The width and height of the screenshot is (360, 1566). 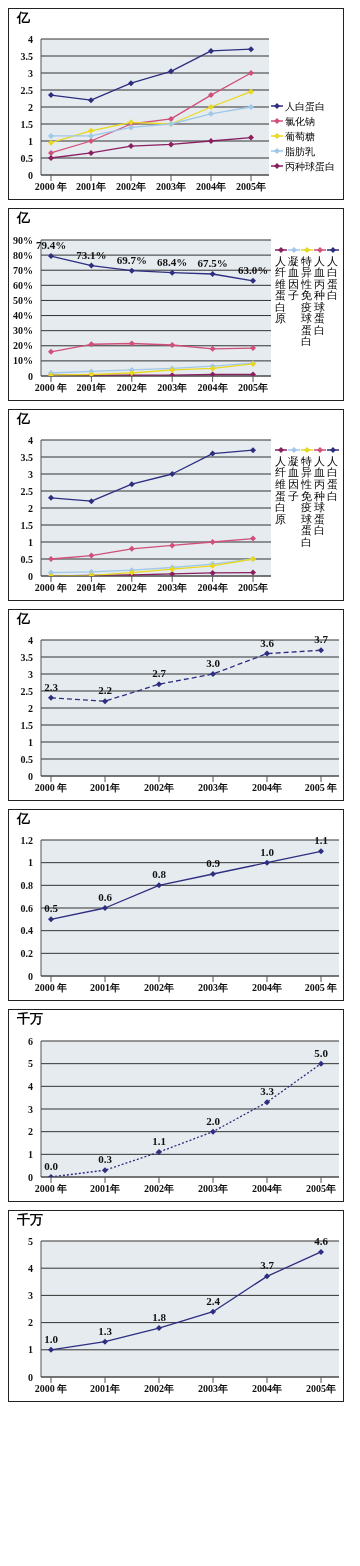 I want to click on legend-label: 氯化钠, so click(x=300, y=121).